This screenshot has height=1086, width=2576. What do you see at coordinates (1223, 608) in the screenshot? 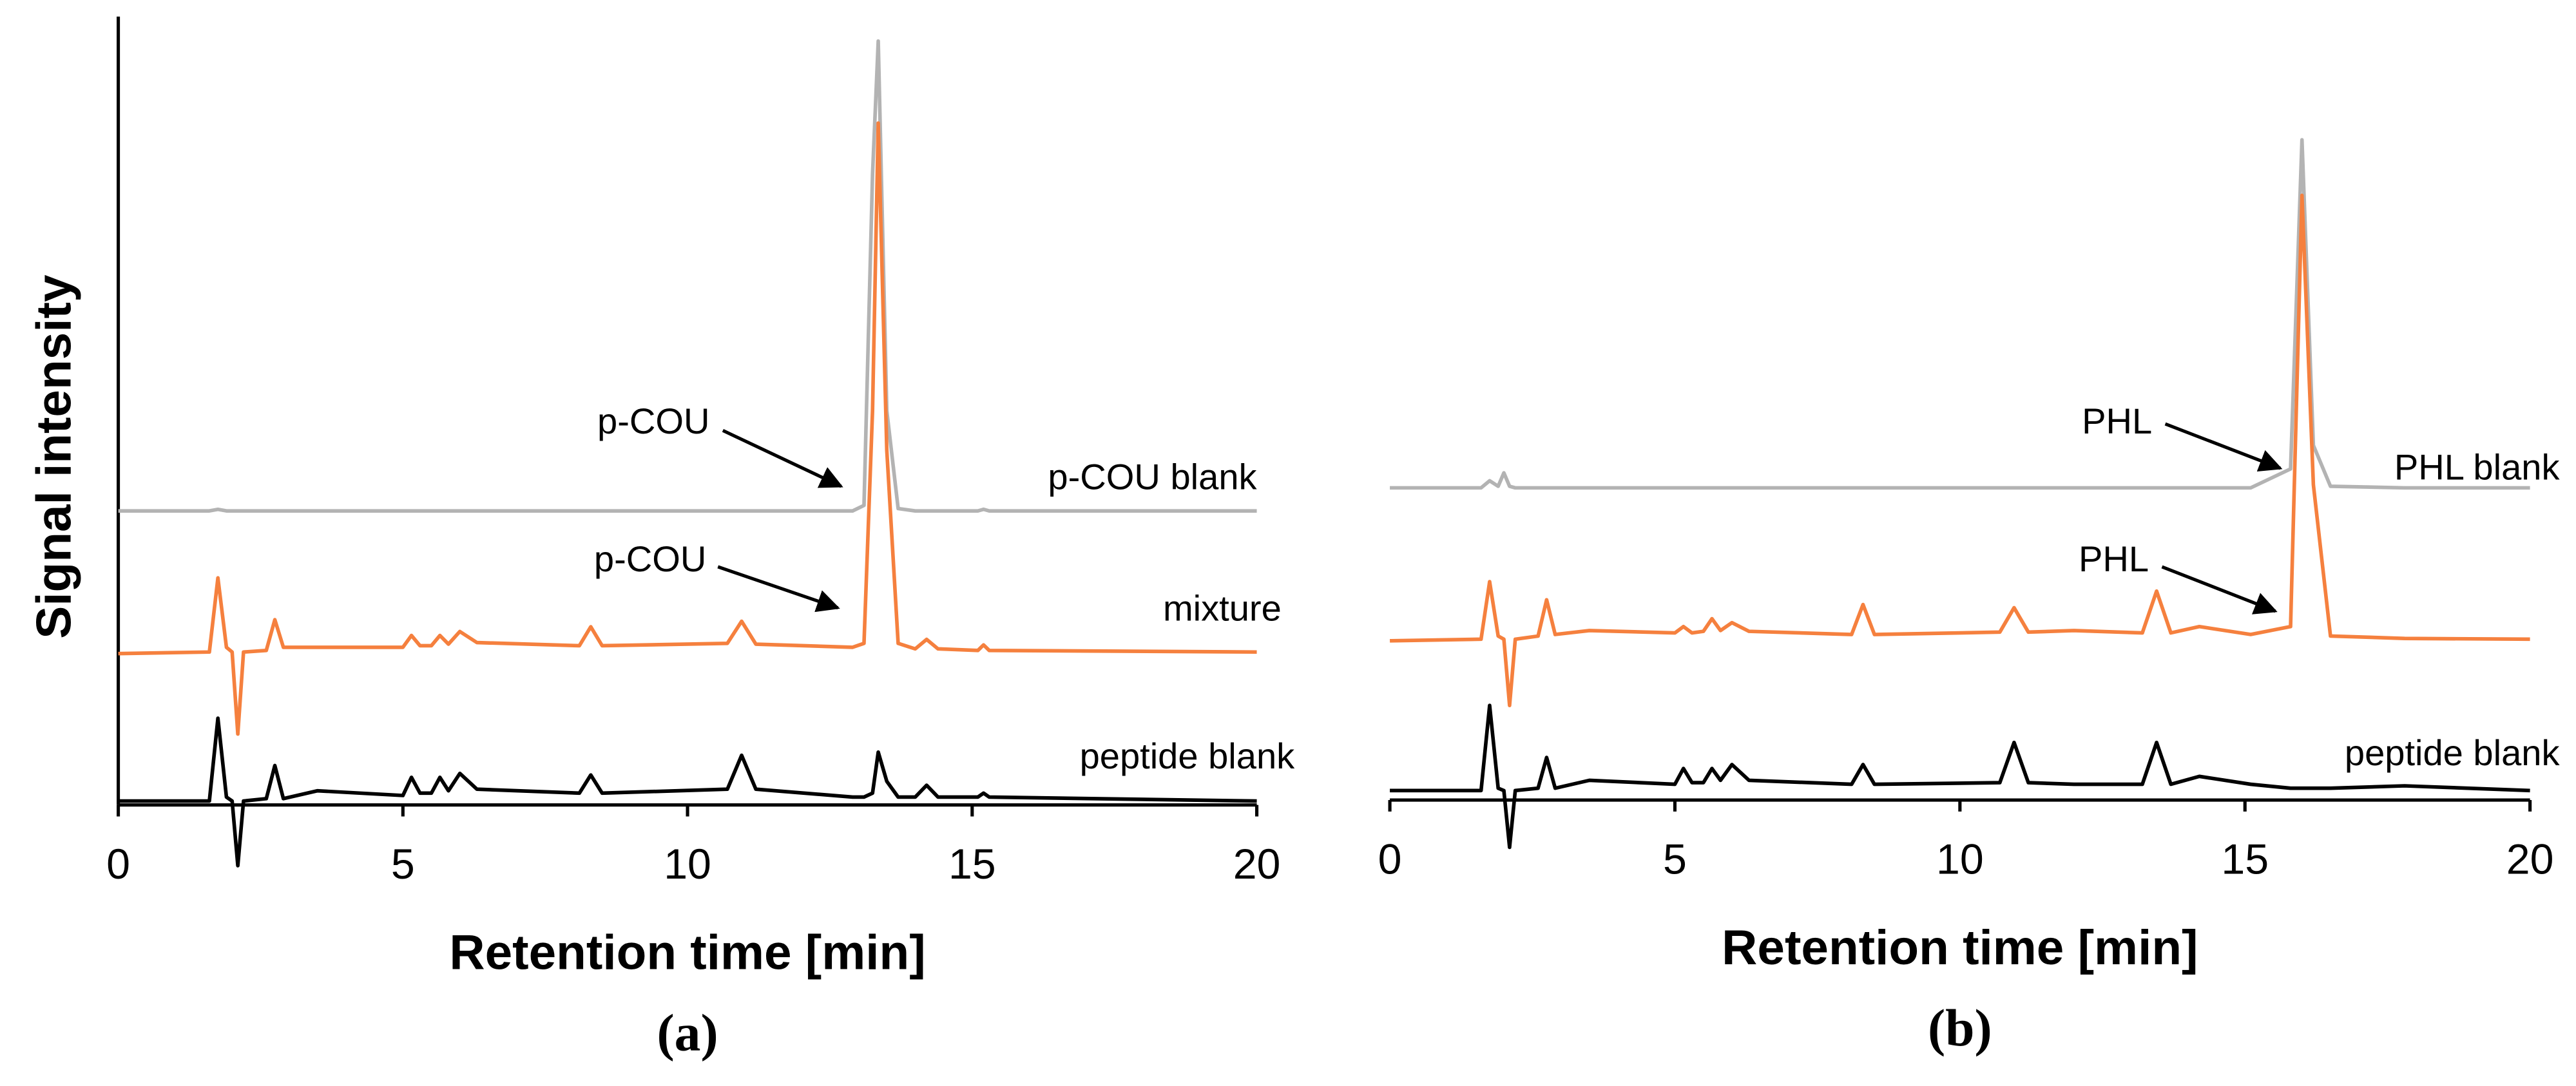
I see `series-label: mixture` at bounding box center [1223, 608].